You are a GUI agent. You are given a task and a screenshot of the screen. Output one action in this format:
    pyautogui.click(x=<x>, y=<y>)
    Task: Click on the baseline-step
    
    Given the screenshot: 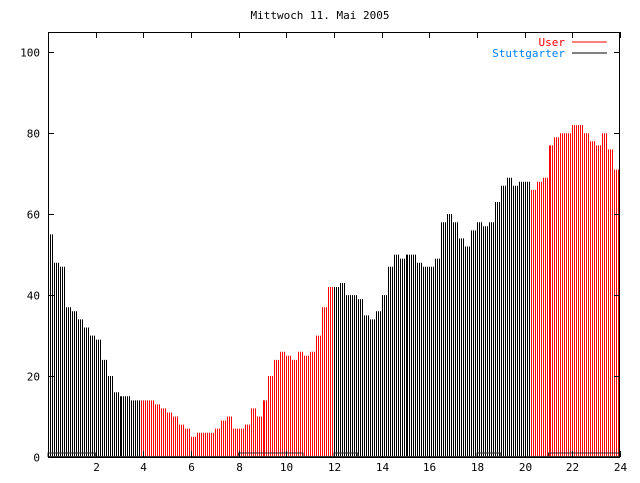 What is the action you would take?
    pyautogui.click(x=271, y=454)
    